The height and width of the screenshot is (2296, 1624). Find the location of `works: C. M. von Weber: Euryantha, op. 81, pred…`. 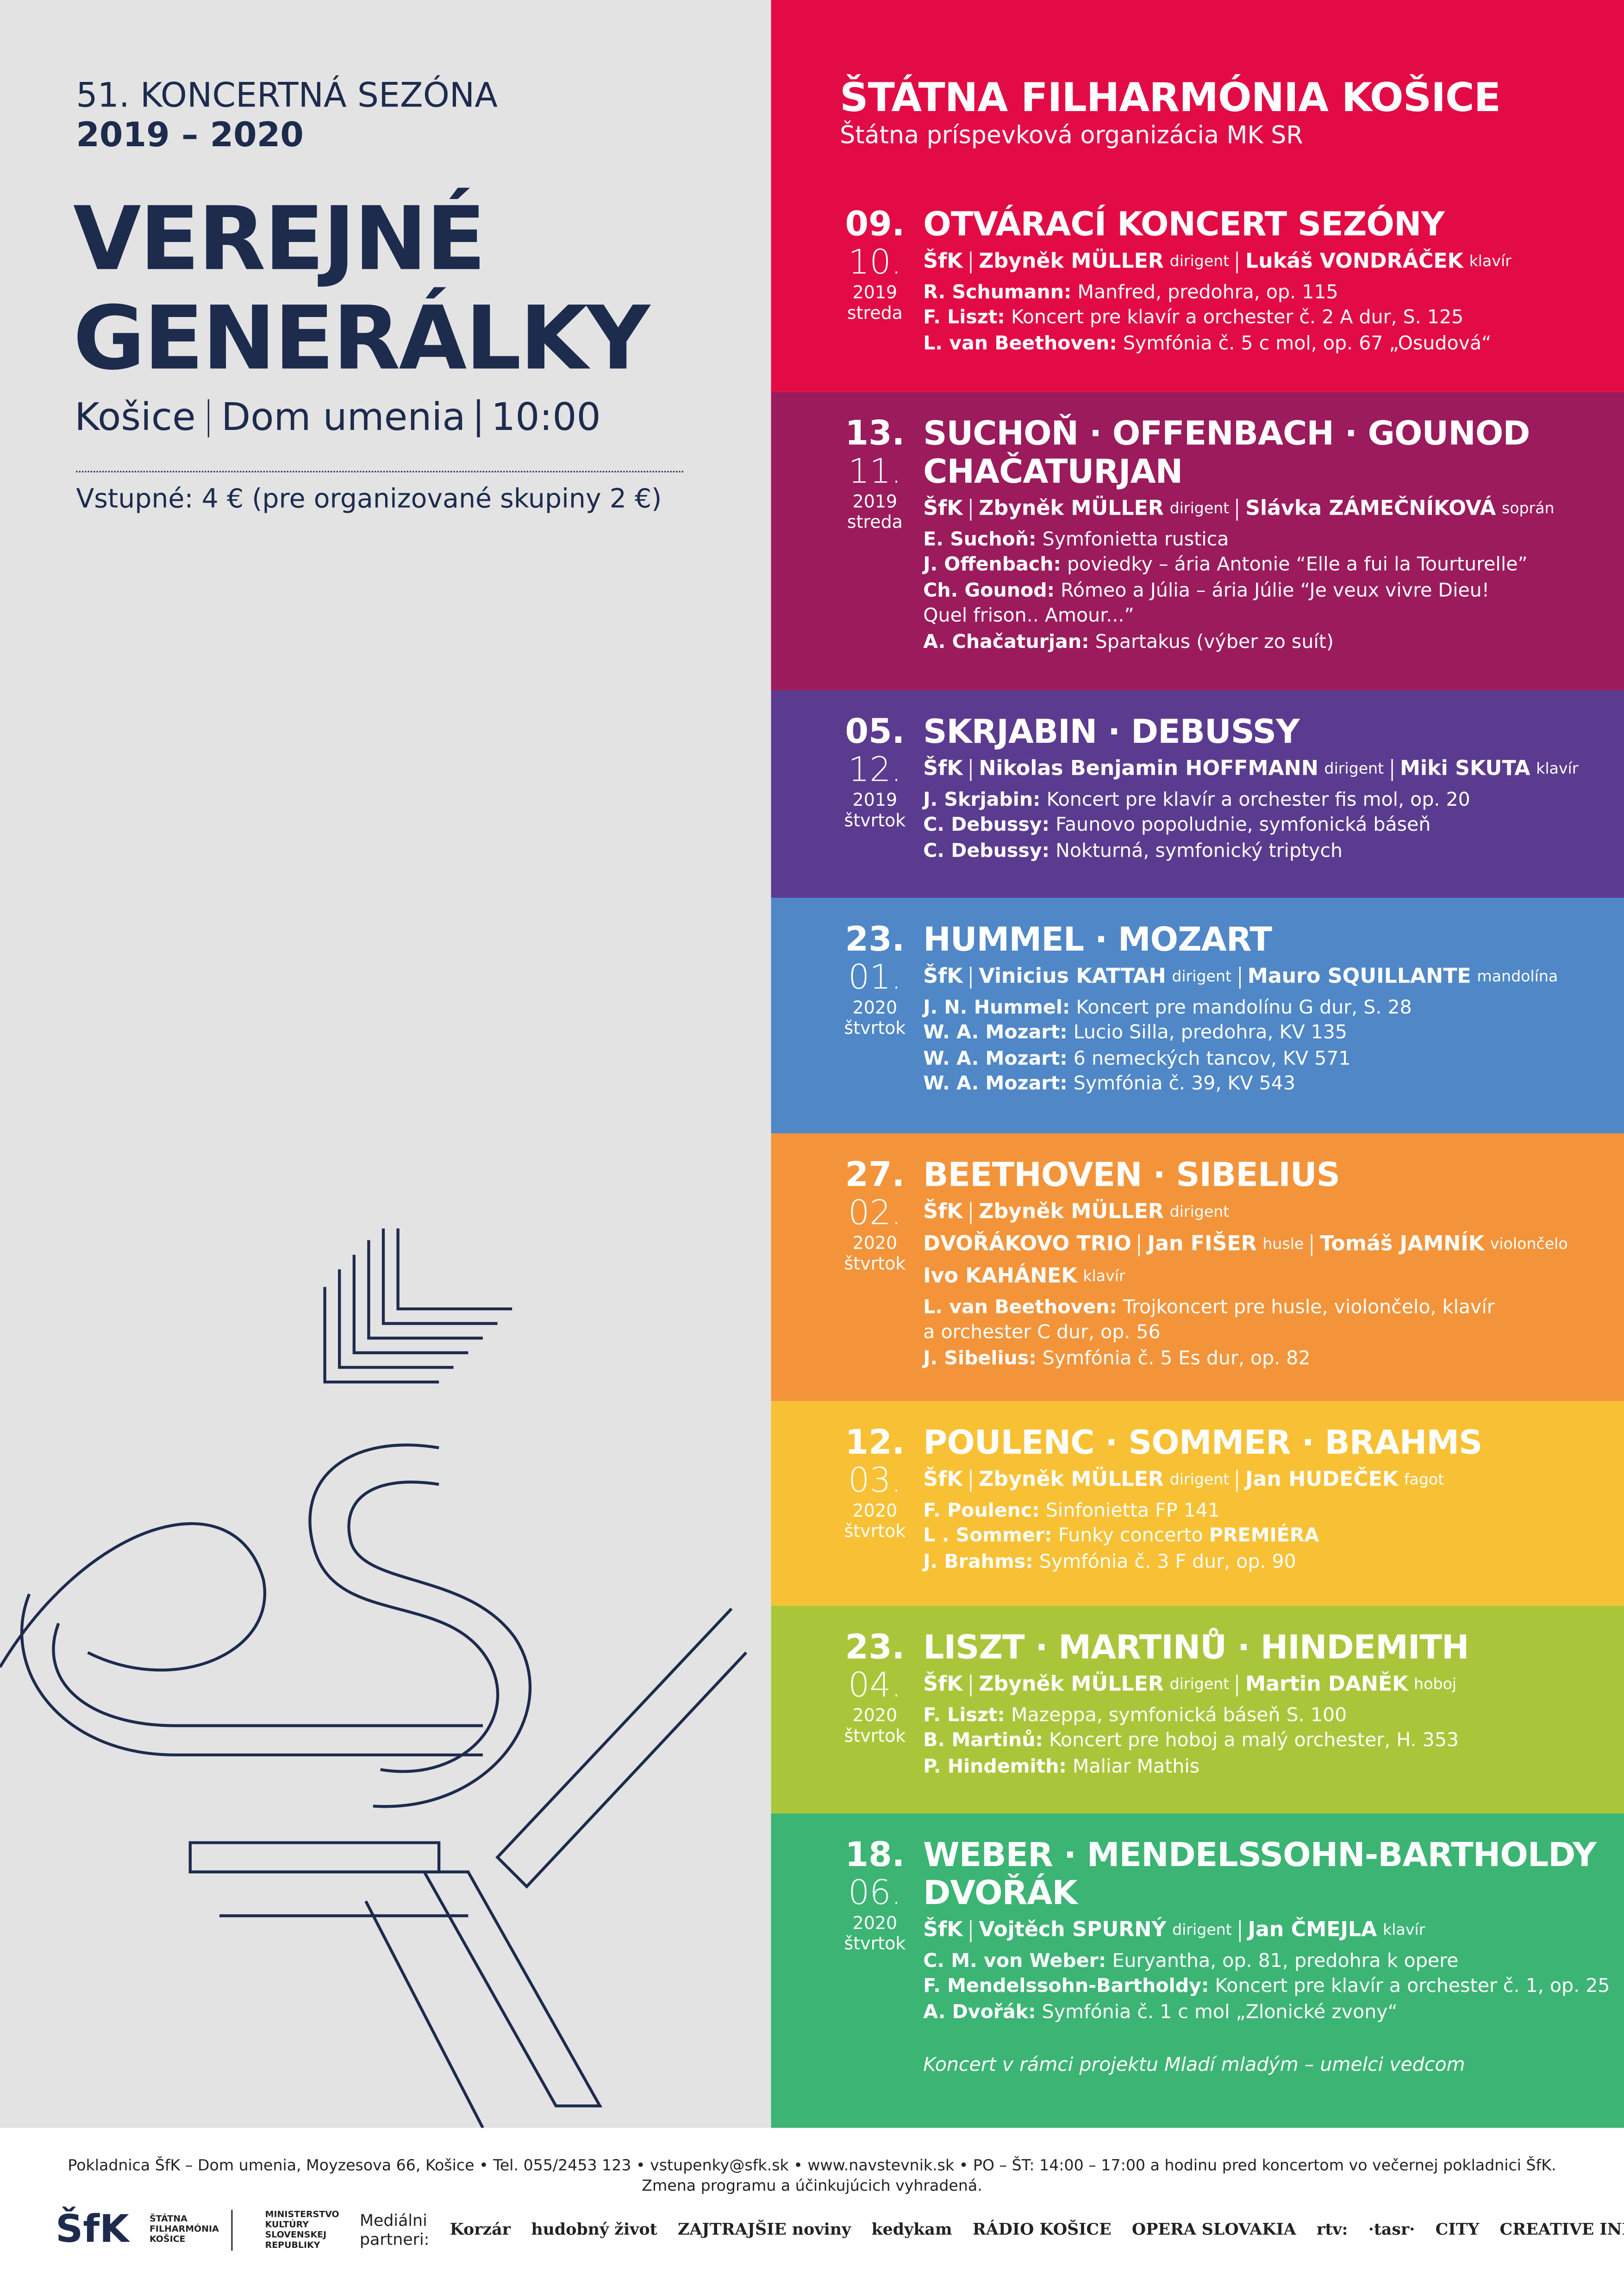

works: C. M. von Weber: Euryantha, op. 81, pred… is located at coordinates (1273, 1987).